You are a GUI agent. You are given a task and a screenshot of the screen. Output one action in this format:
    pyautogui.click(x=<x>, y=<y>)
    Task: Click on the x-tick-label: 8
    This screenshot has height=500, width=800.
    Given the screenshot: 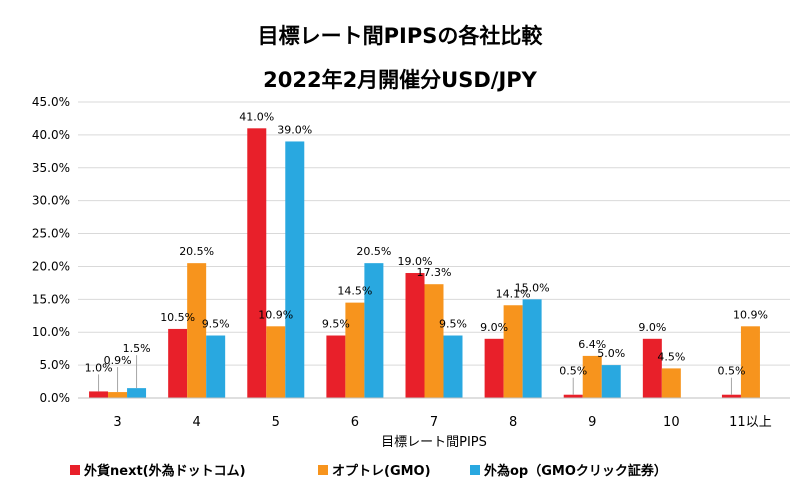 What is the action you would take?
    pyautogui.click(x=513, y=422)
    